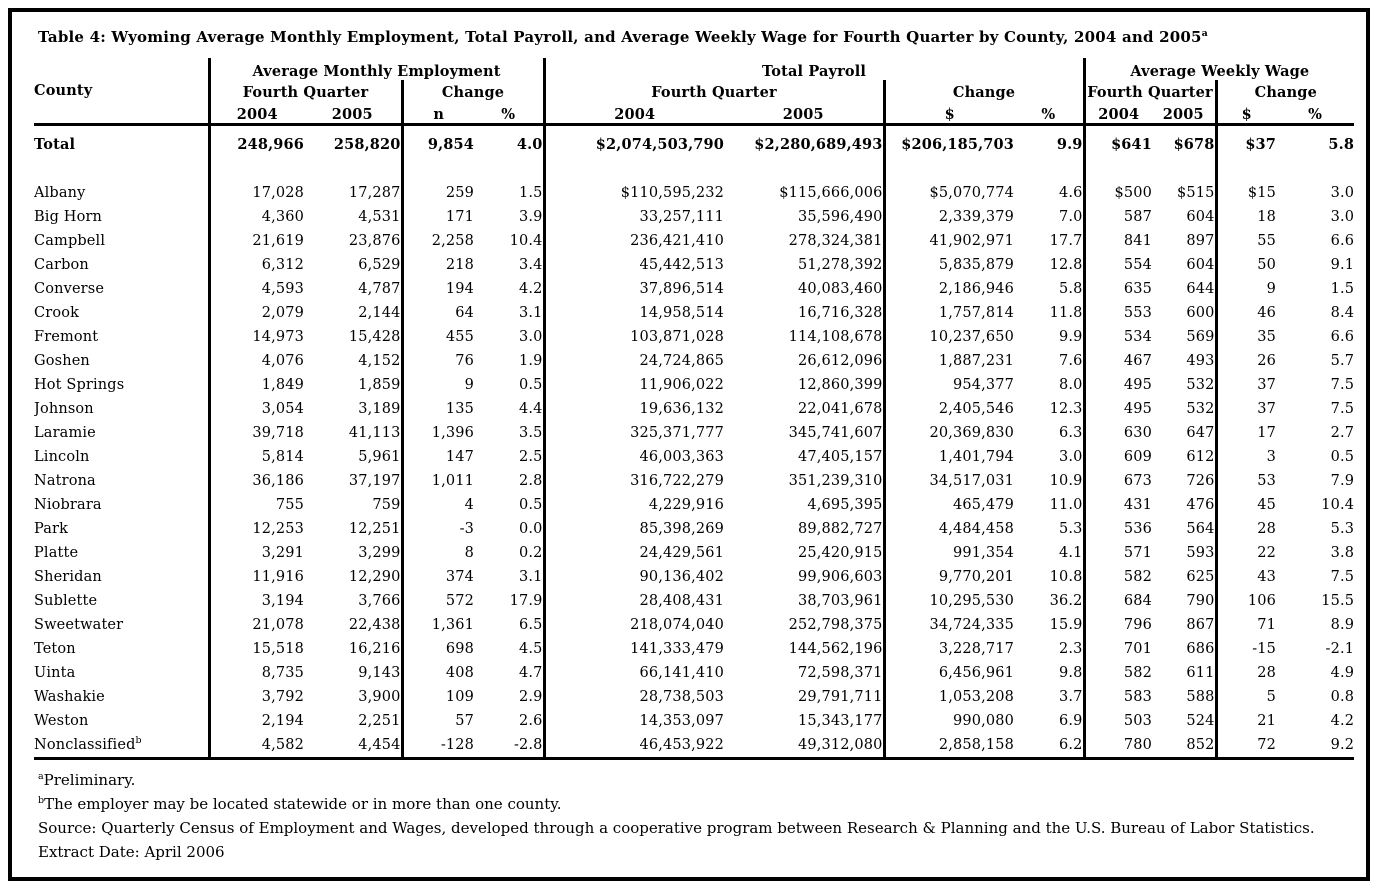 The width and height of the screenshot is (1378, 889). I want to click on value-cell: 553, so click(1117, 313).